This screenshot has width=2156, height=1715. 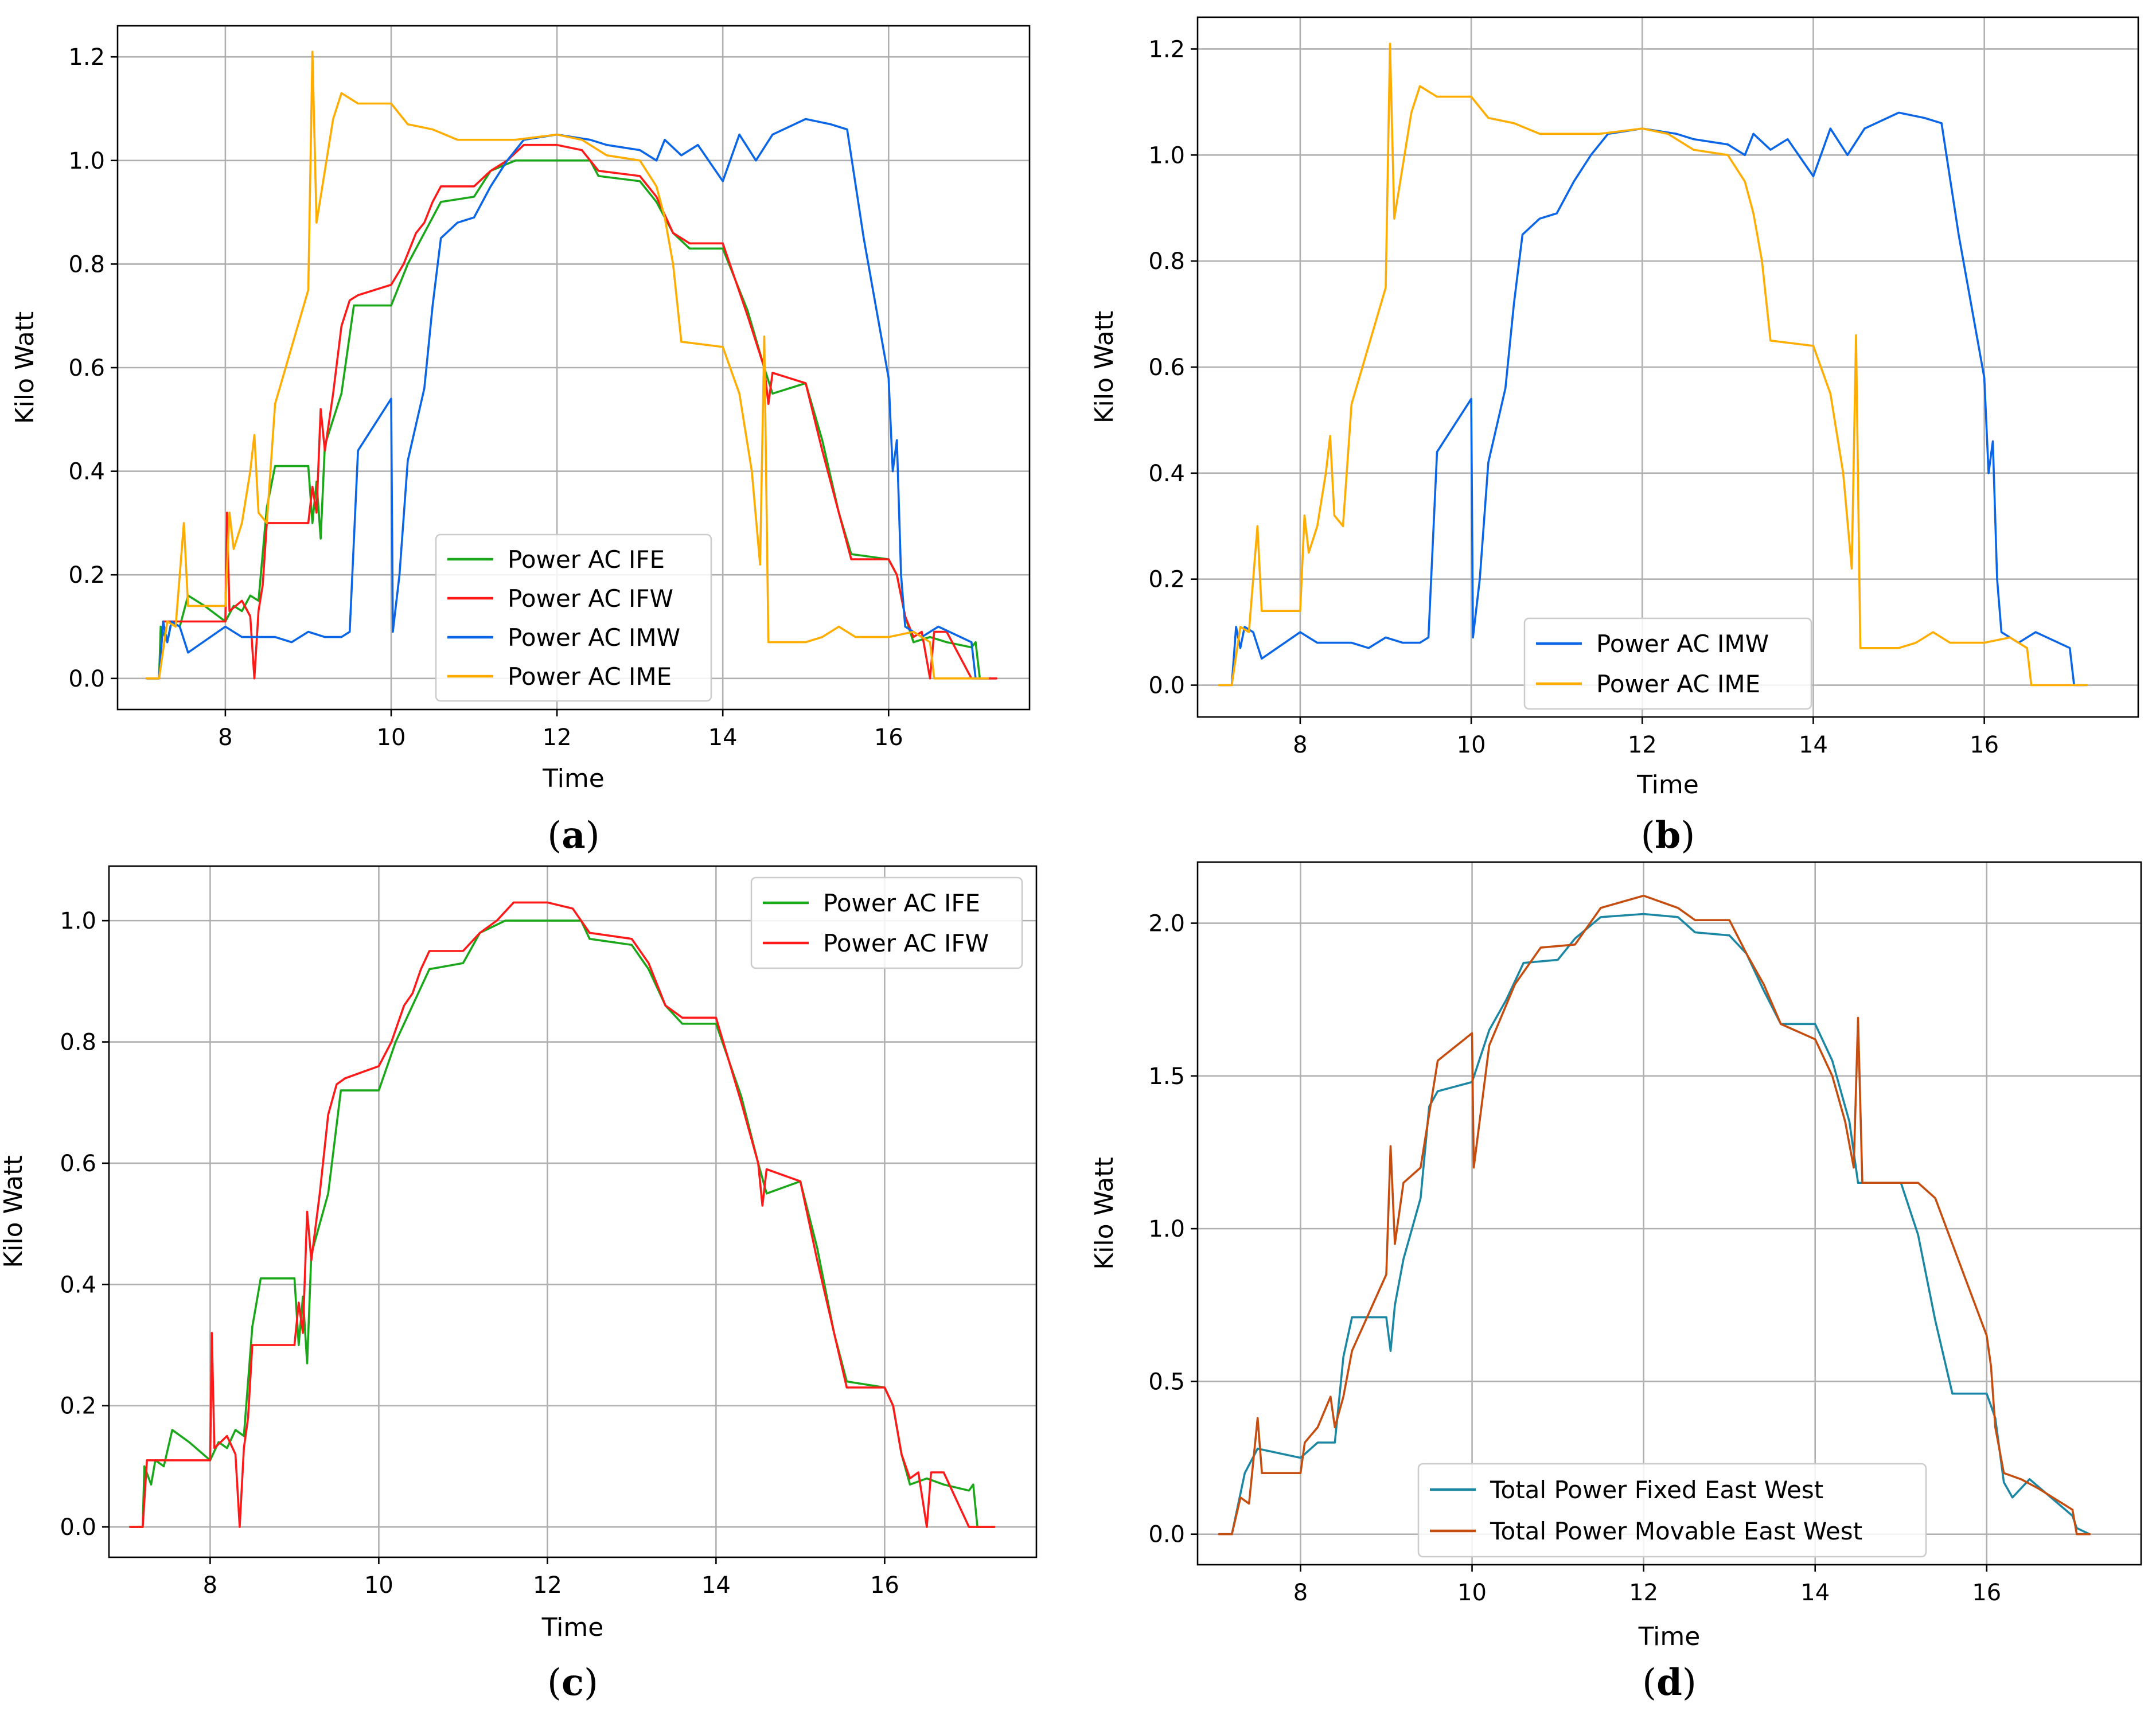 I want to click on series-line-IME, so click(x=567, y=365).